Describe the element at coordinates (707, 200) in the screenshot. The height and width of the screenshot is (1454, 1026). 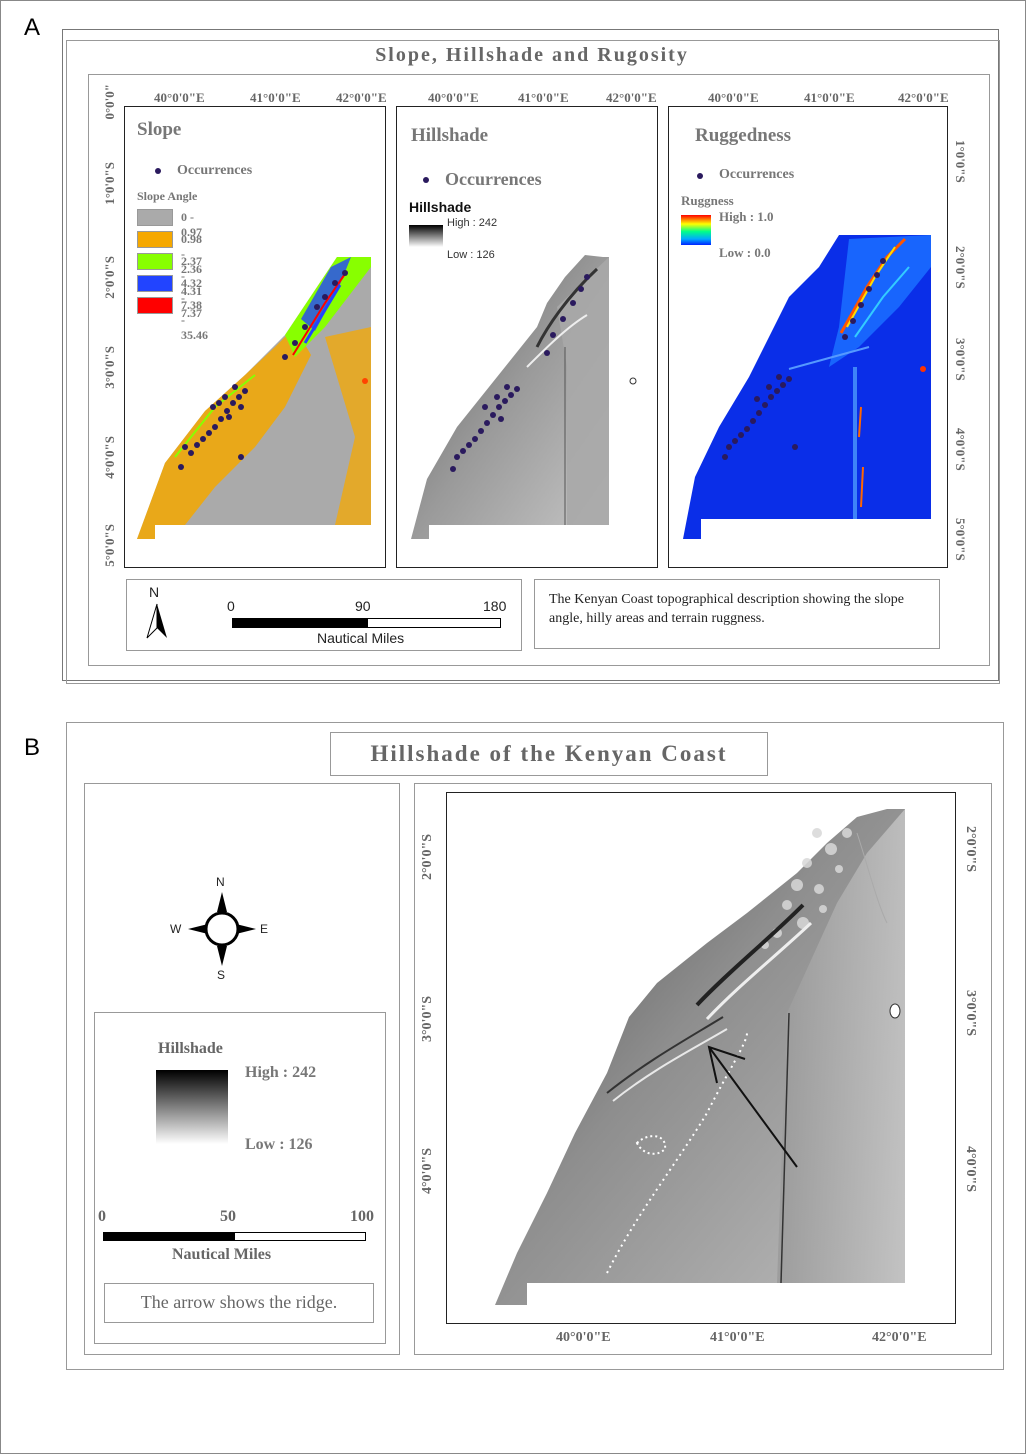
I see `ruggedness-legend-title: Ruggness` at that location.